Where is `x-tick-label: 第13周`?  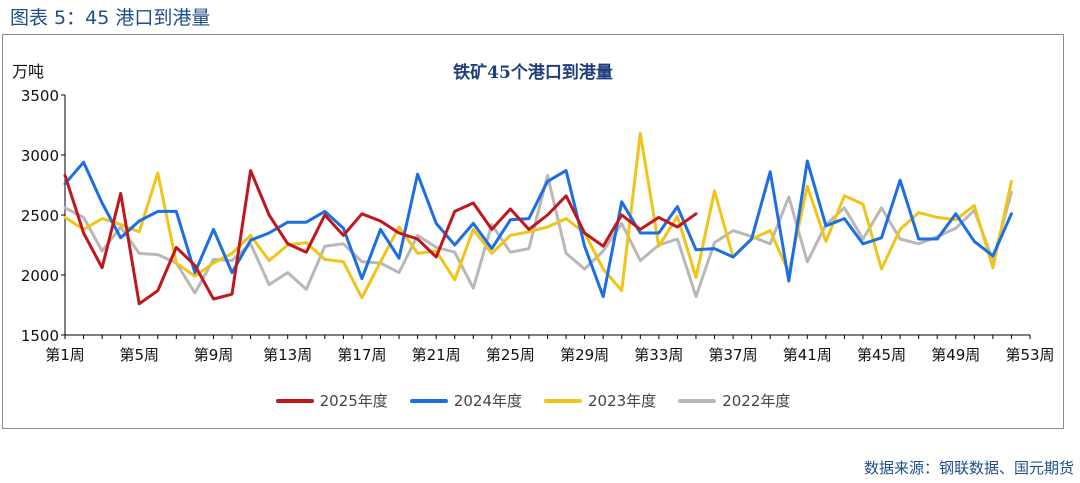 x-tick-label: 第13周 is located at coordinates (287, 355).